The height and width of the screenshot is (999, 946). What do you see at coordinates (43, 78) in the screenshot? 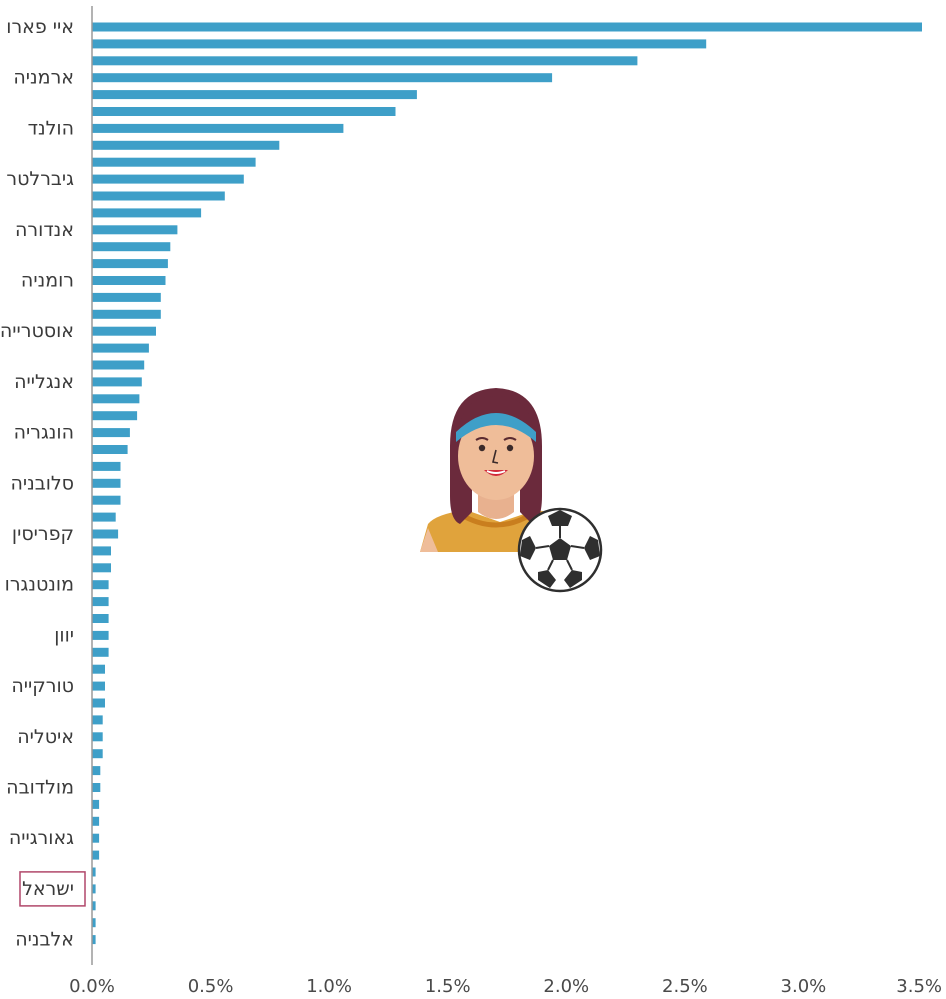
I see `category-label: ארמניה` at bounding box center [43, 78].